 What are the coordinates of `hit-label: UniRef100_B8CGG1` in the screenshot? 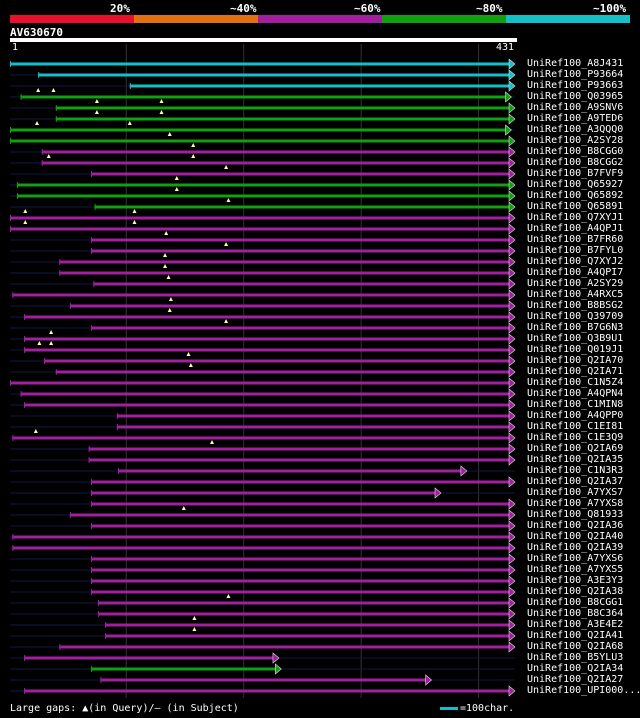 It's located at (575, 602).